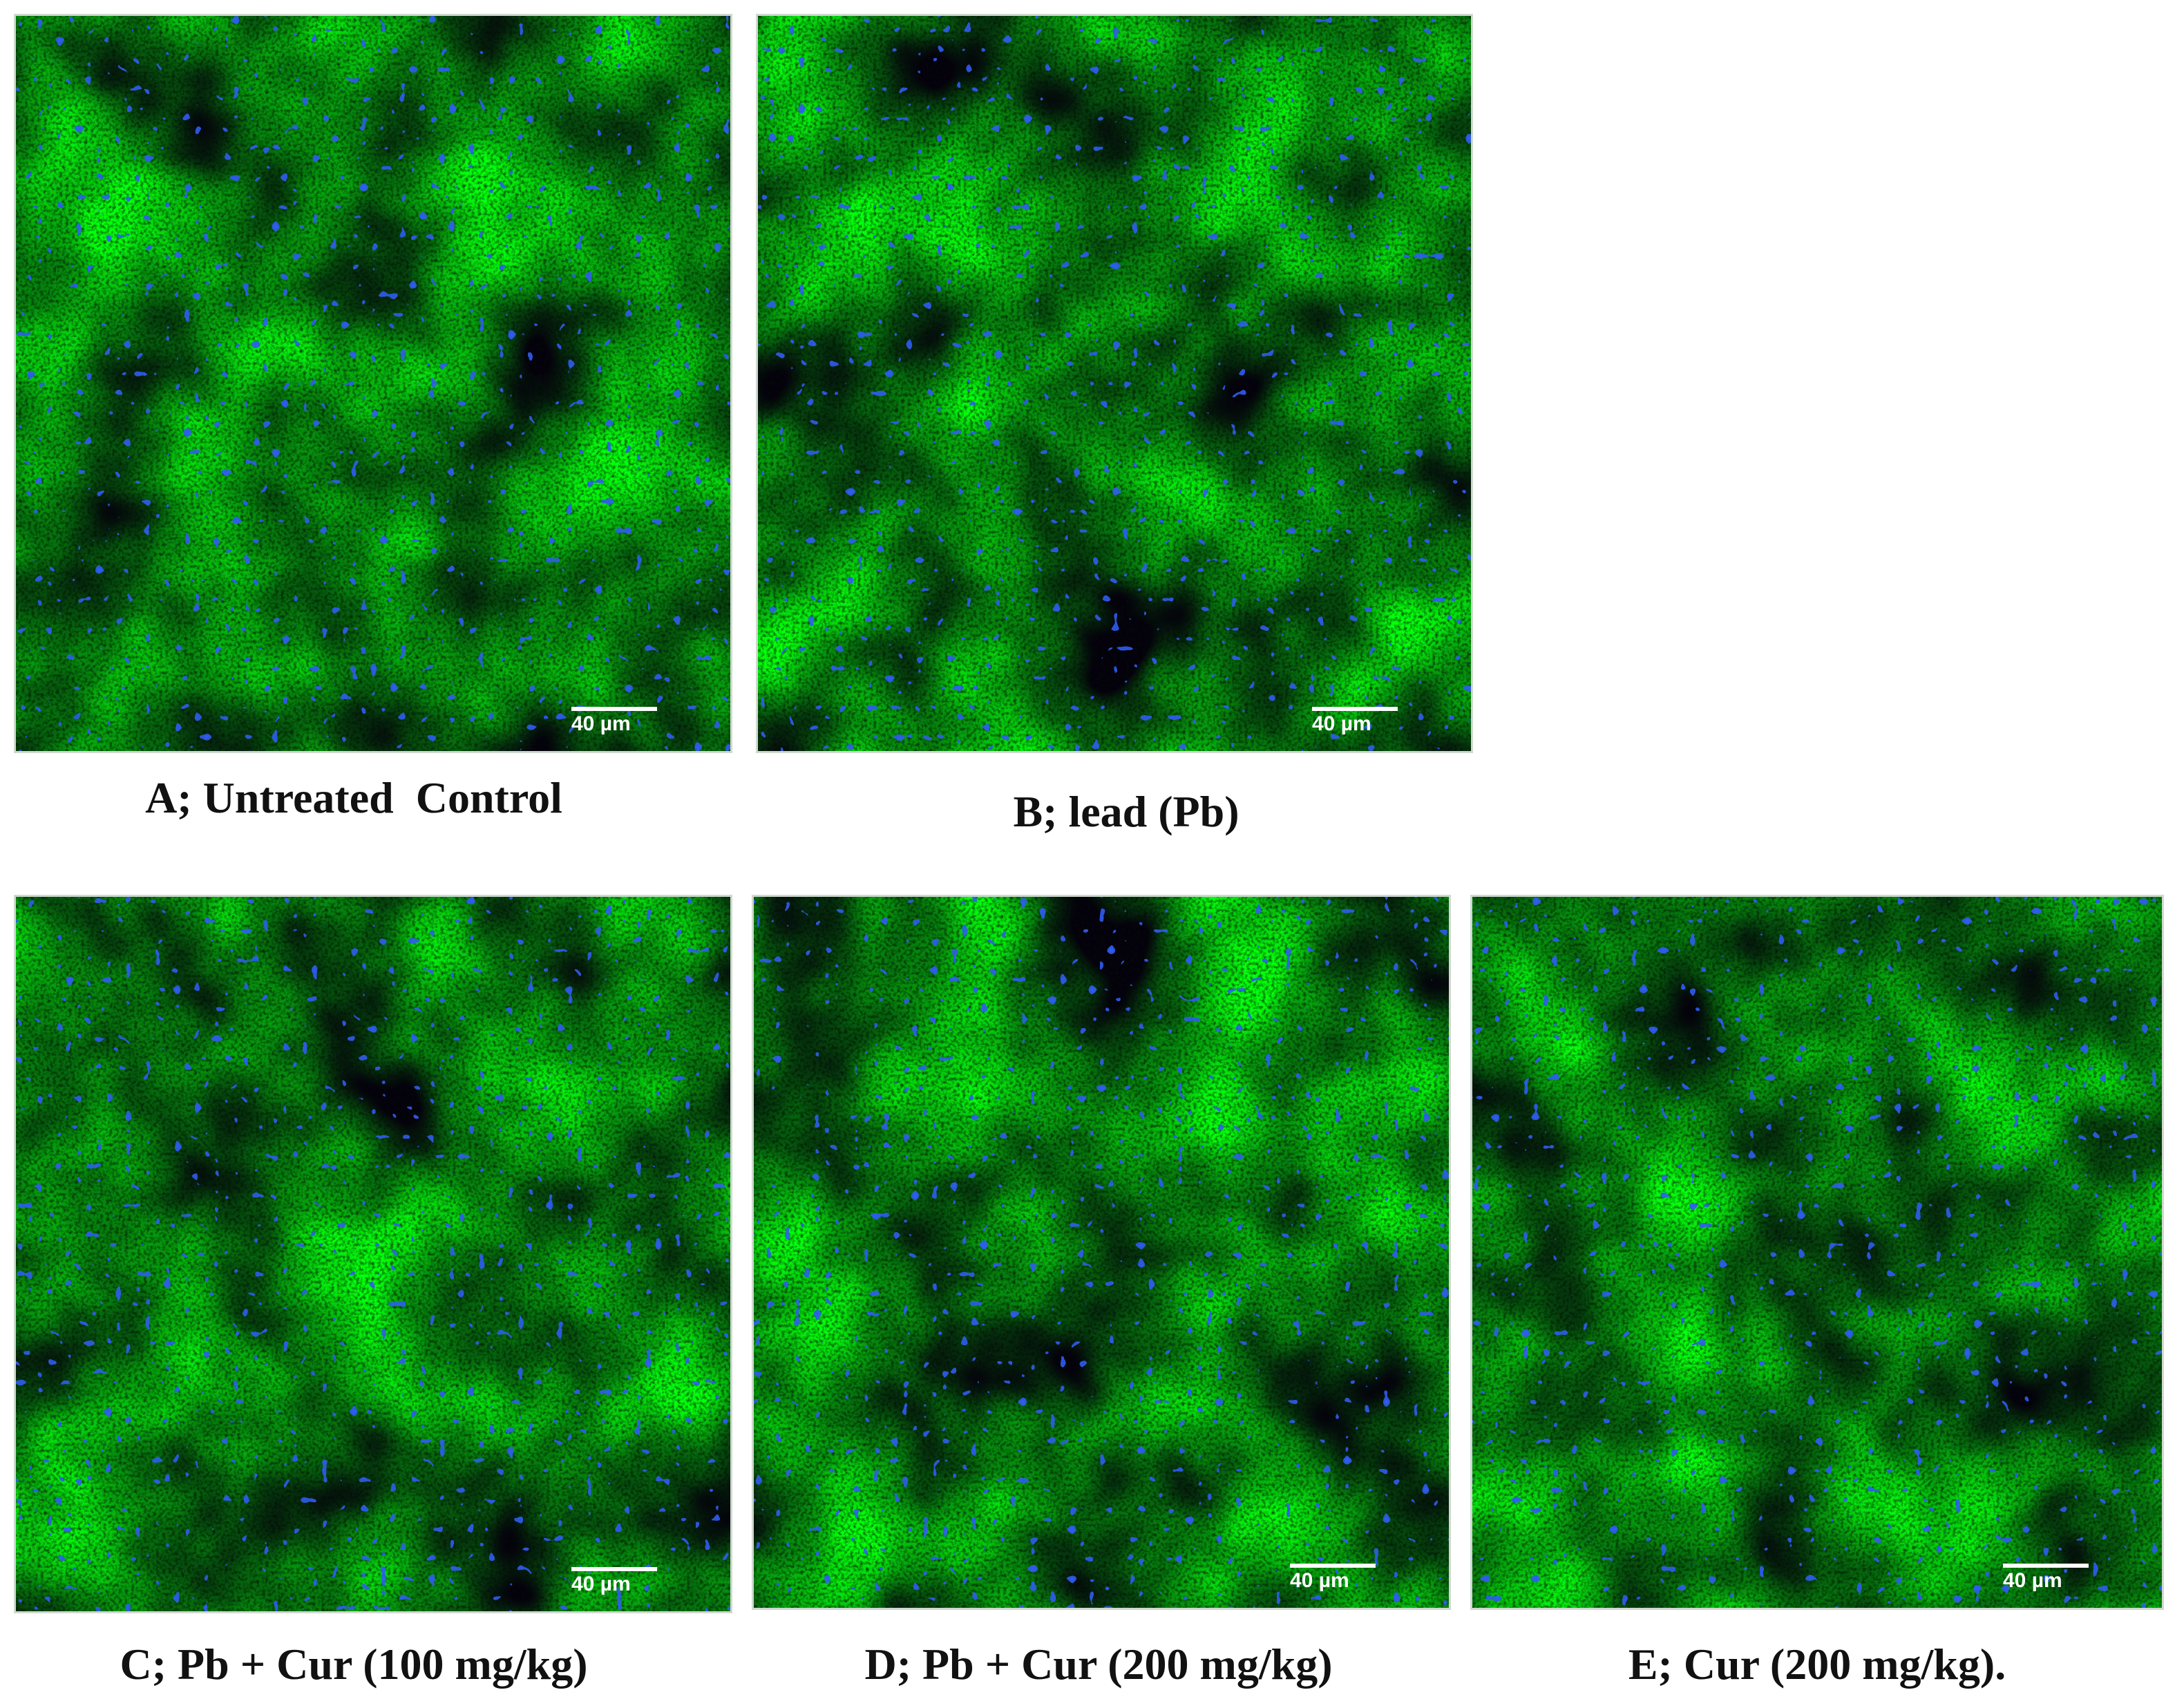  What do you see at coordinates (1817, 1664) in the screenshot?
I see `panel-caption: E; Cur (200 mg/kg).` at bounding box center [1817, 1664].